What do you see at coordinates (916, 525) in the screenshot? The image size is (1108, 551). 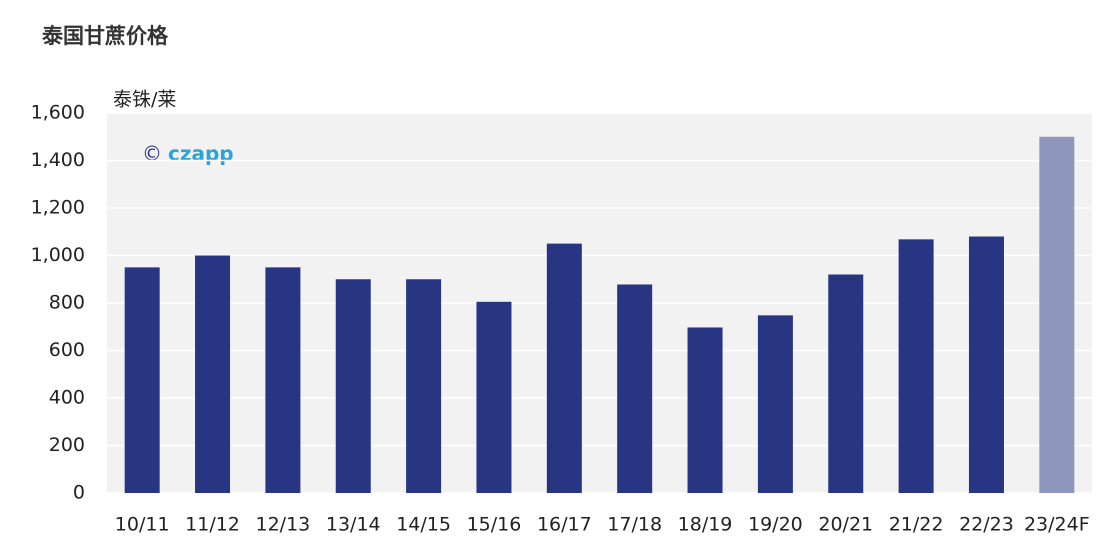 I see `x-tick-label: 21/22` at bounding box center [916, 525].